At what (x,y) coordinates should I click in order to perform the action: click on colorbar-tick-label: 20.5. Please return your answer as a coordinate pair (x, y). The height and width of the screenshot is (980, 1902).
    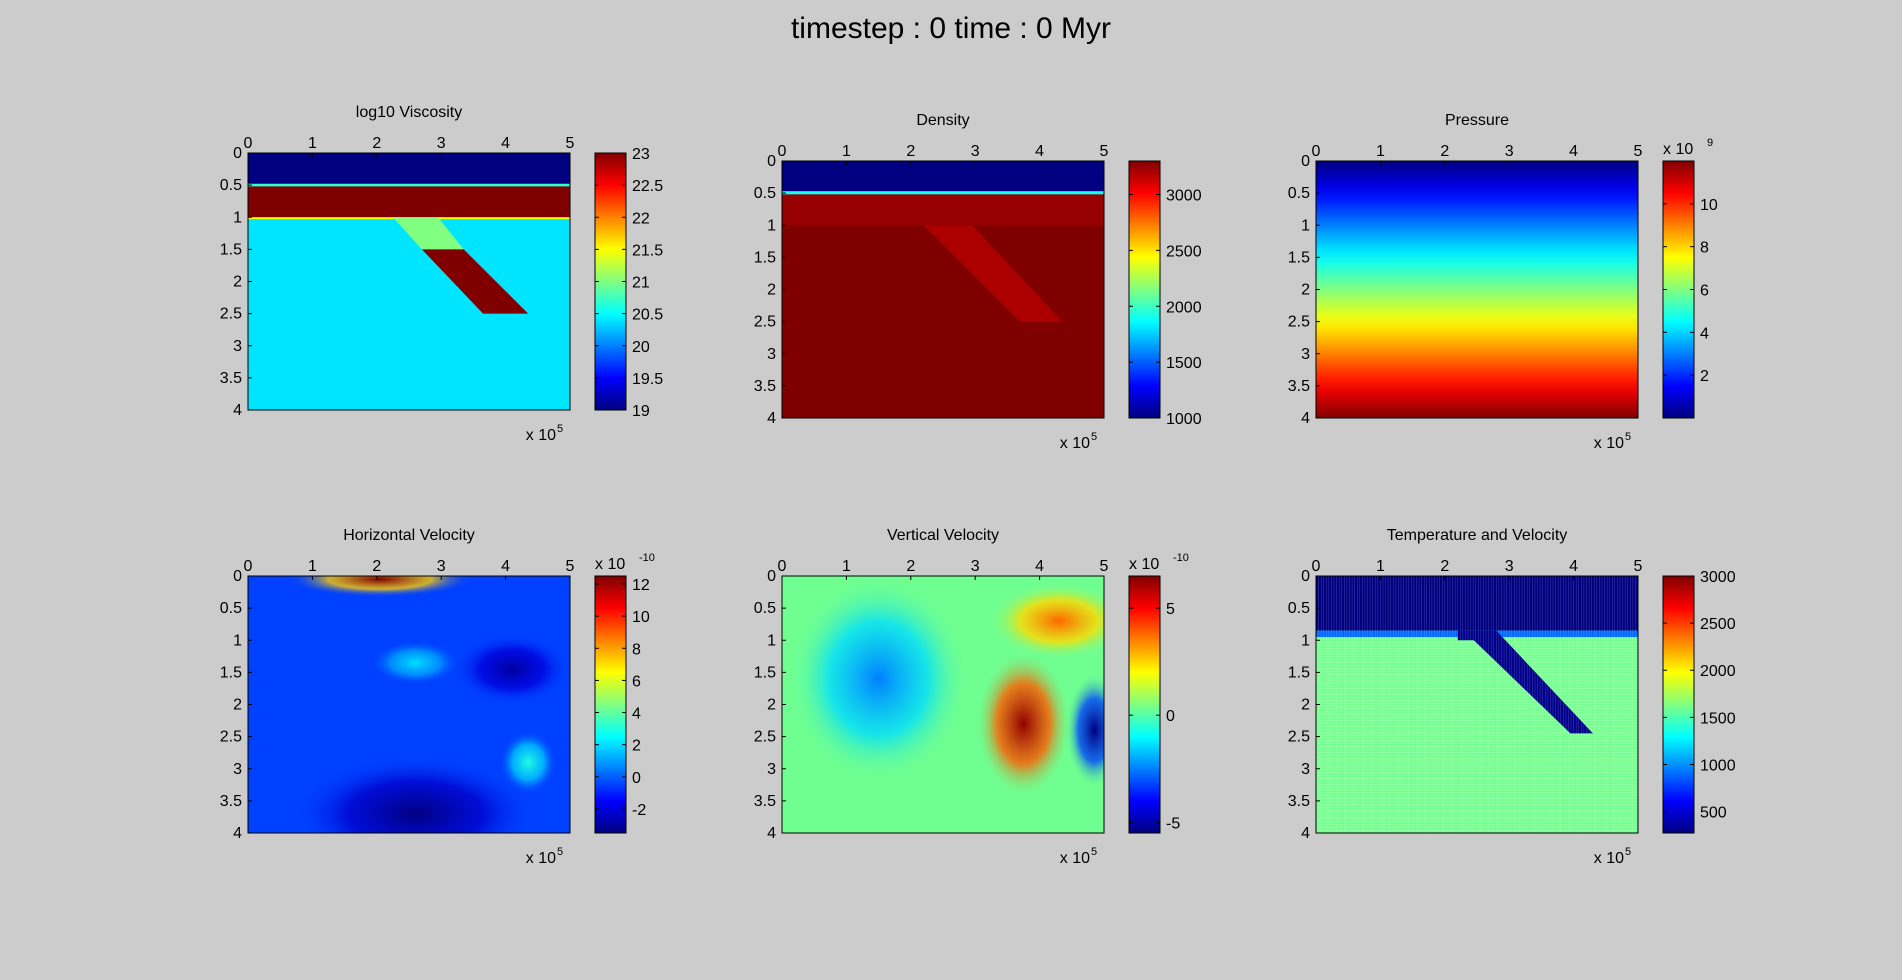
    Looking at the image, I should click on (647, 315).